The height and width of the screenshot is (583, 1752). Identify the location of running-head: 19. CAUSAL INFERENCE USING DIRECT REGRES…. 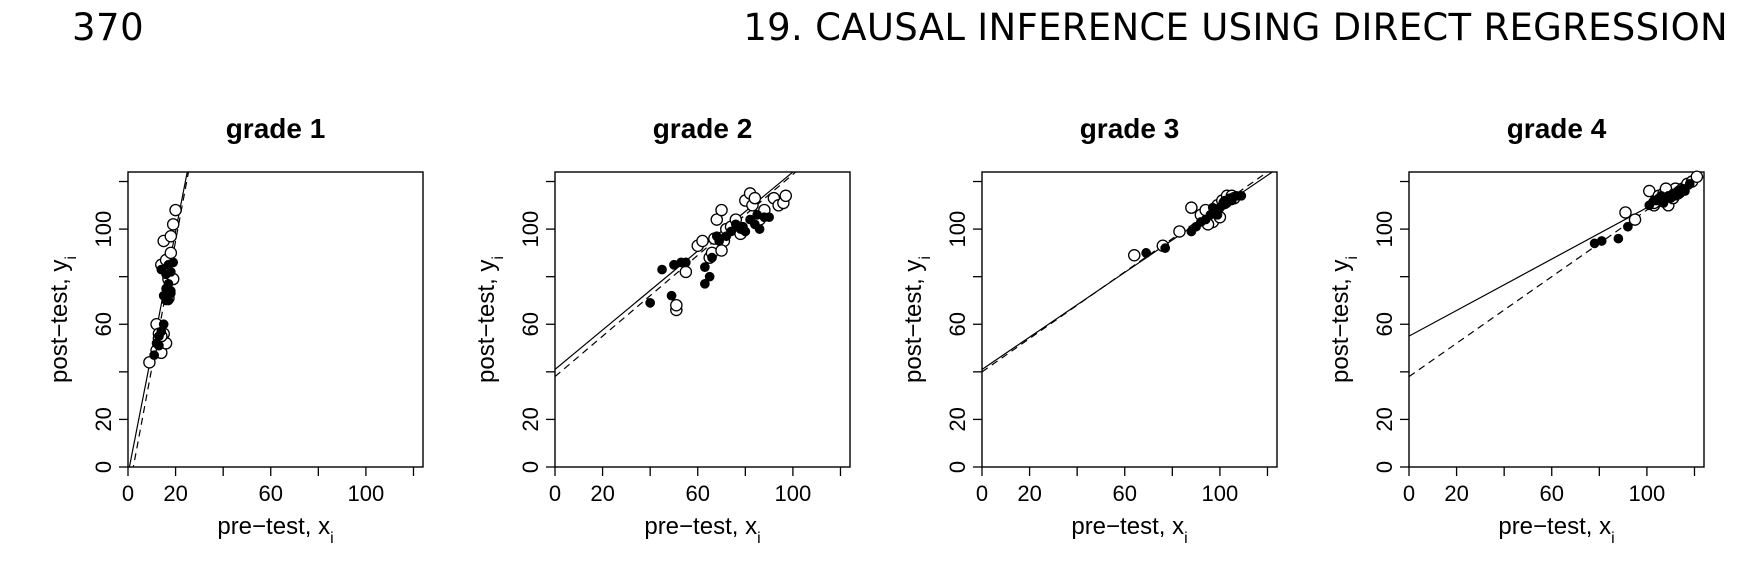
(1235, 27).